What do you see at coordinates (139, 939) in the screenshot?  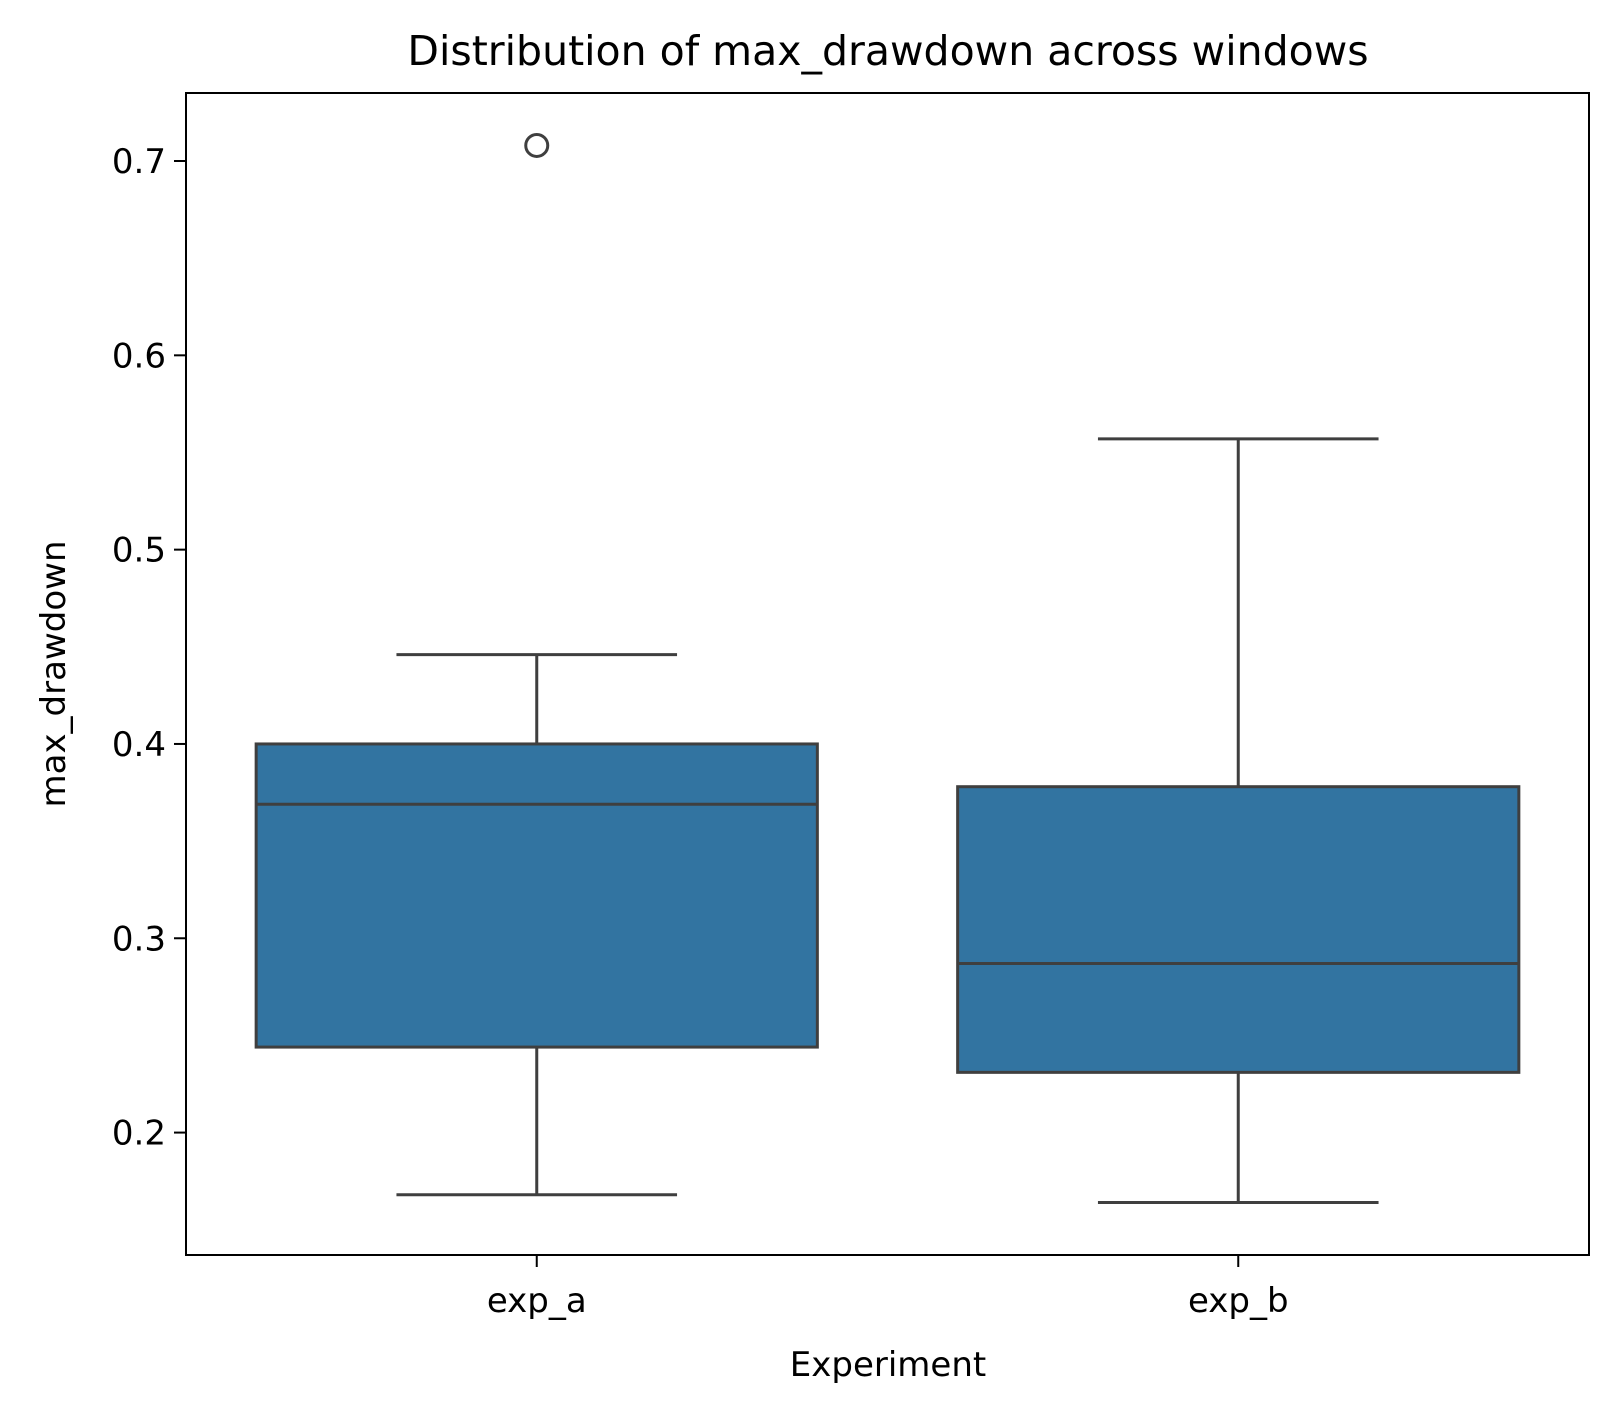 I see `y-tick-label-0.3: 0.3` at bounding box center [139, 939].